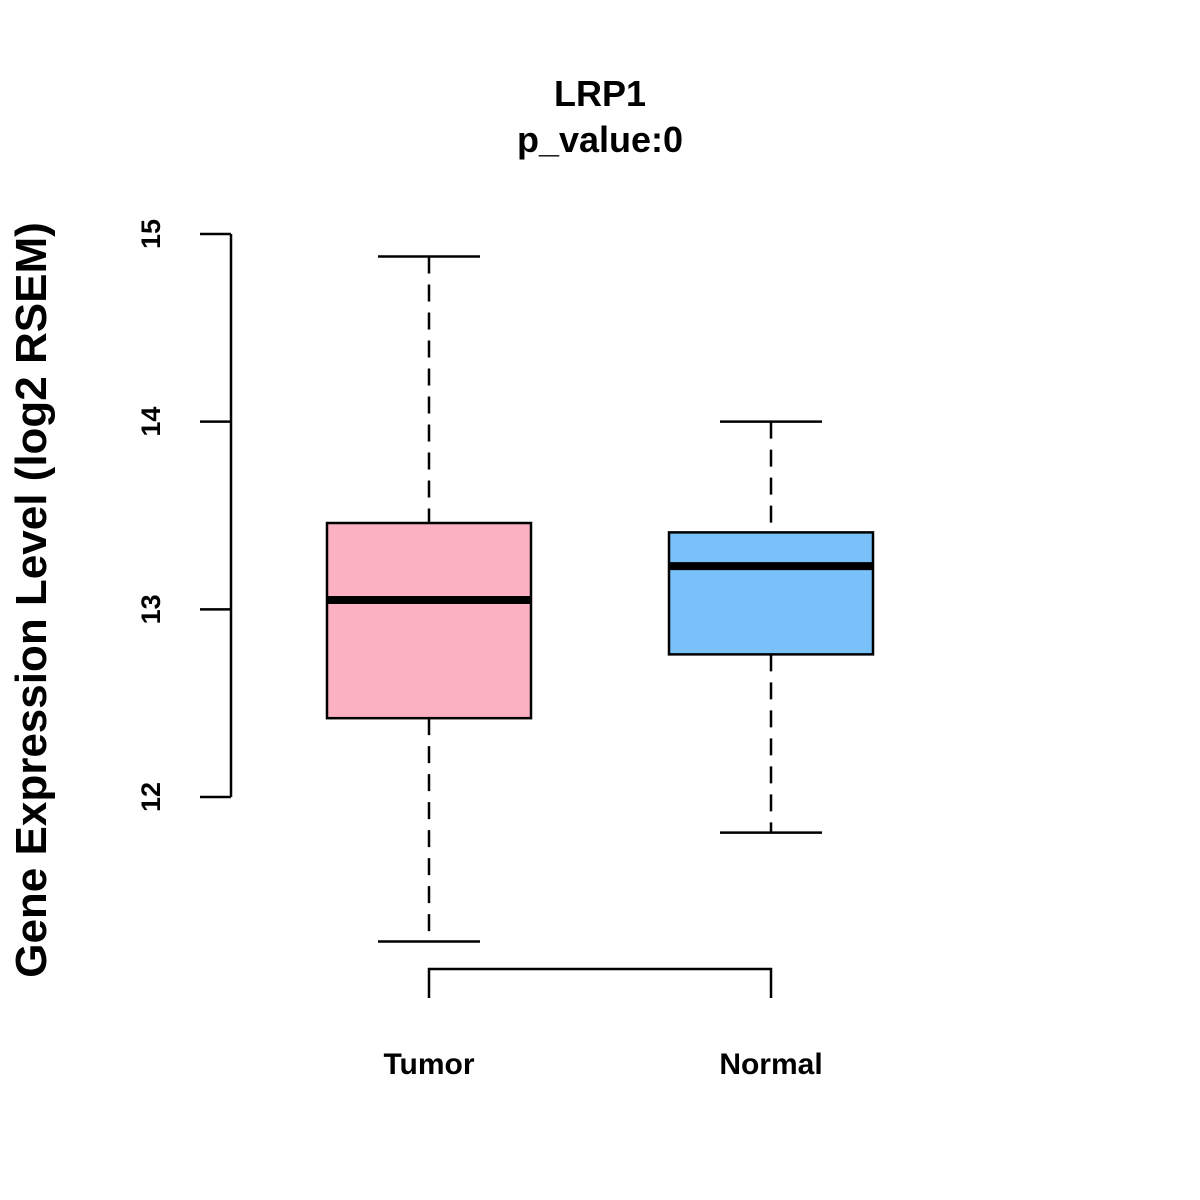 The image size is (1200, 1200). Describe the element at coordinates (151, 797) in the screenshot. I see `y-tick-label-12: 12` at that location.